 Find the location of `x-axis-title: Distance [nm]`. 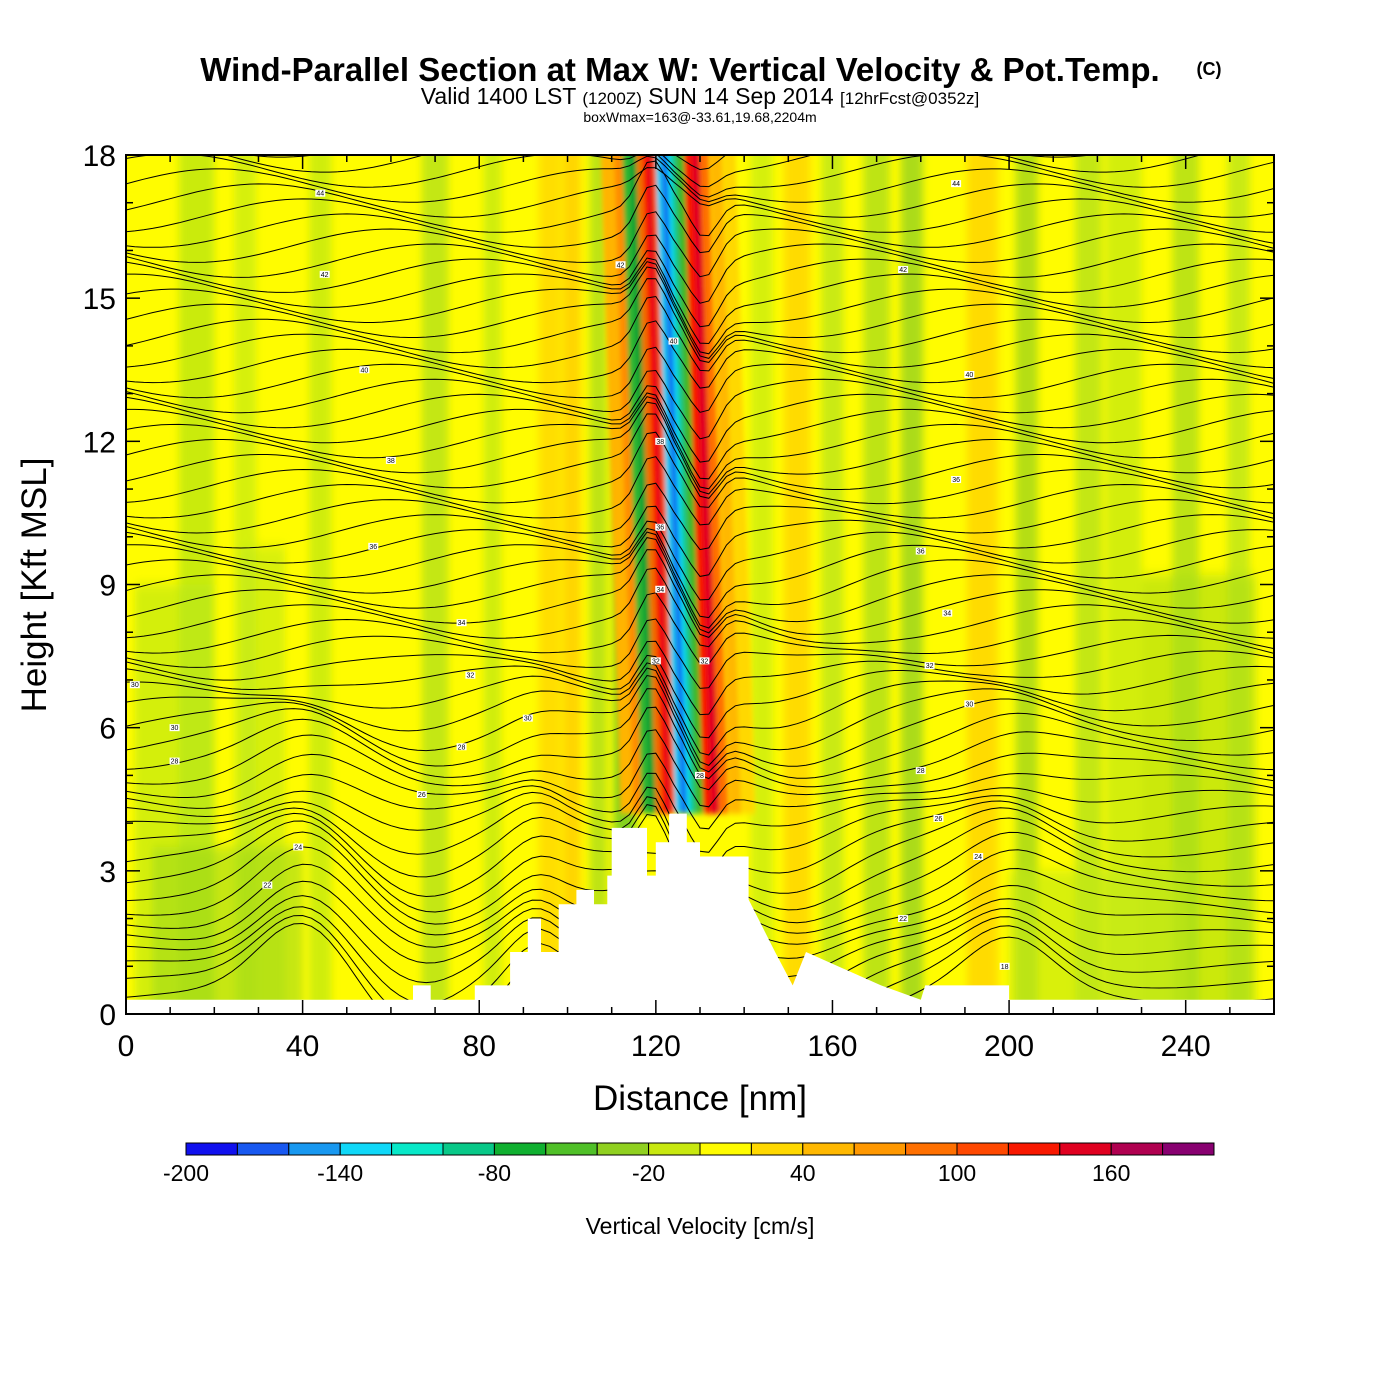

x-axis-title: Distance [nm] is located at coordinates (700, 1098).